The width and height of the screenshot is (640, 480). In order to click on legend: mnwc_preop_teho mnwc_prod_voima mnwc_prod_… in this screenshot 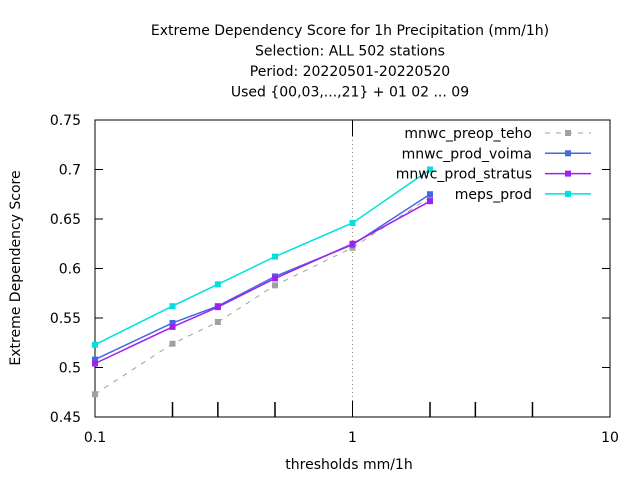, I will do `click(493, 164)`.